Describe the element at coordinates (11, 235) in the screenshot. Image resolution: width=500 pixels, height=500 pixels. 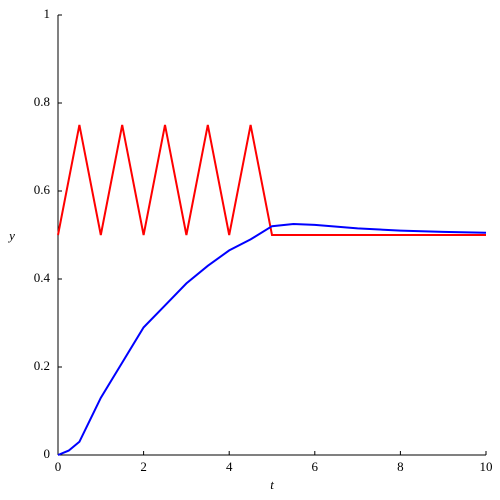
I see `y-axis-label: y` at that location.